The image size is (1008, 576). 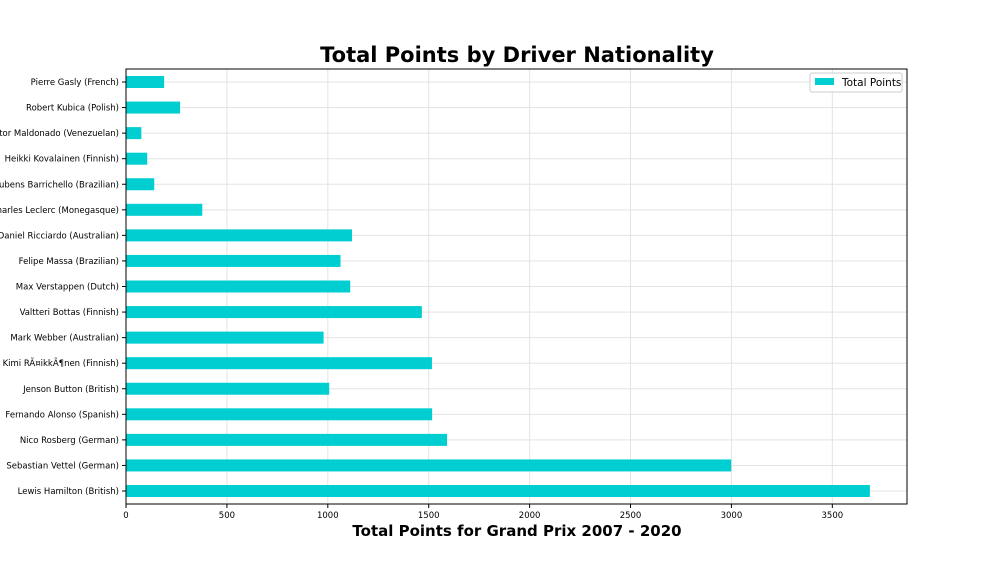 I want to click on x-axis-label: Total Points for Grand Prix 2007 - 2020, so click(x=516, y=531).